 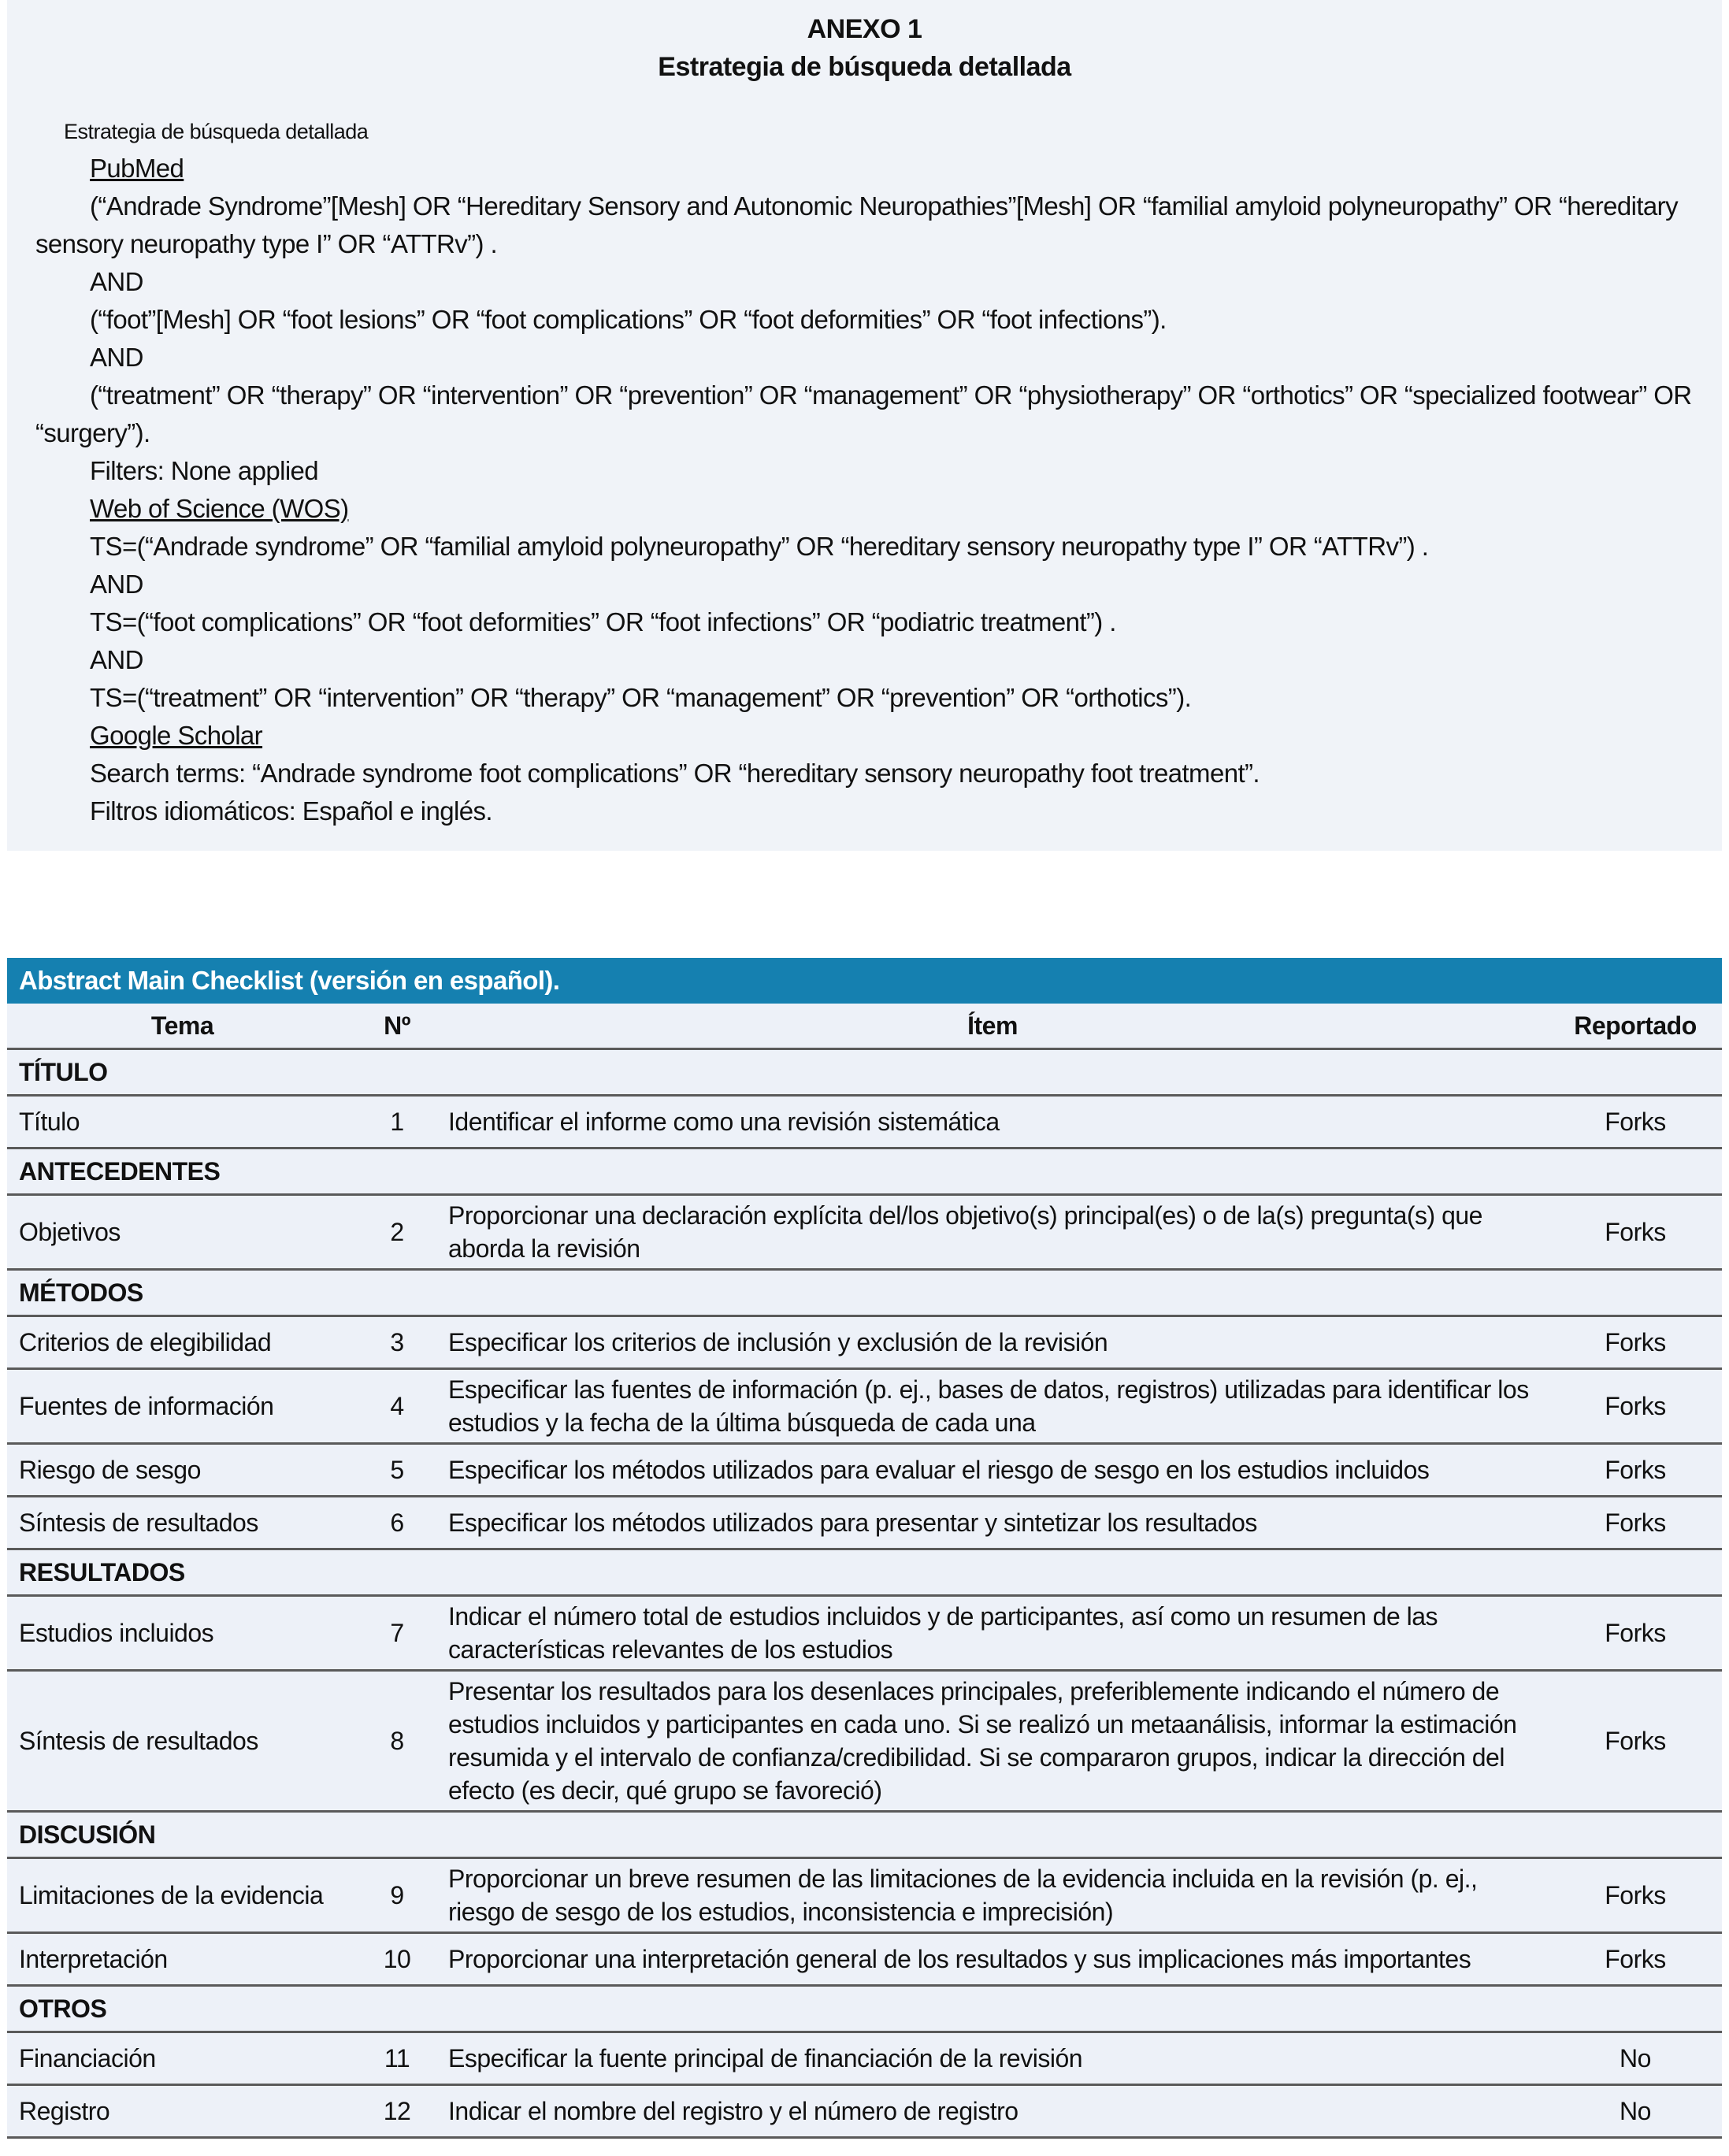 What do you see at coordinates (217, 131) in the screenshot?
I see `annex-label: Estrategia de búsqueda detallada` at bounding box center [217, 131].